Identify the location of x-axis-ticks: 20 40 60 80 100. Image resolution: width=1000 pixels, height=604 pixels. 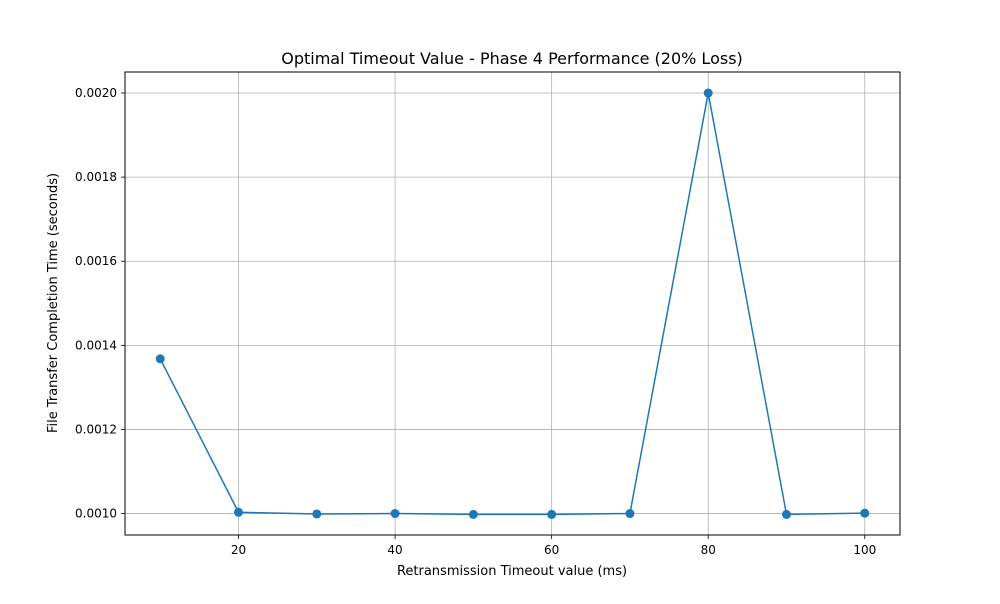
(553, 546).